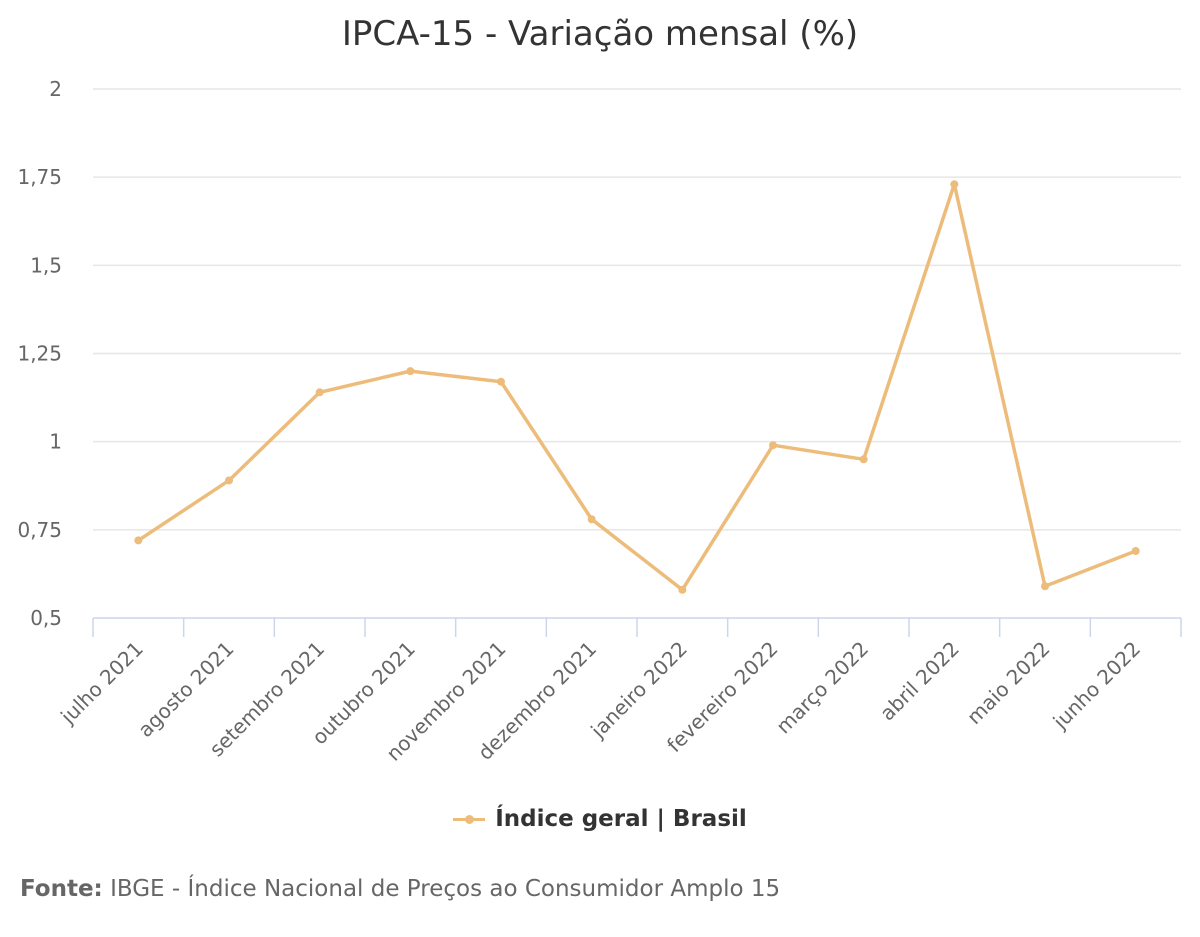 The width and height of the screenshot is (1200, 937). Describe the element at coordinates (822, 688) in the screenshot. I see `x-tick-label: março 2022` at that location.